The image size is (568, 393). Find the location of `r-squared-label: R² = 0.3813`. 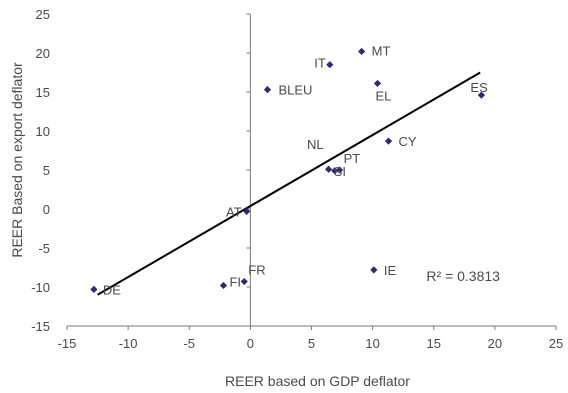

r-squared-label: R² = 0.3813 is located at coordinates (463, 276).